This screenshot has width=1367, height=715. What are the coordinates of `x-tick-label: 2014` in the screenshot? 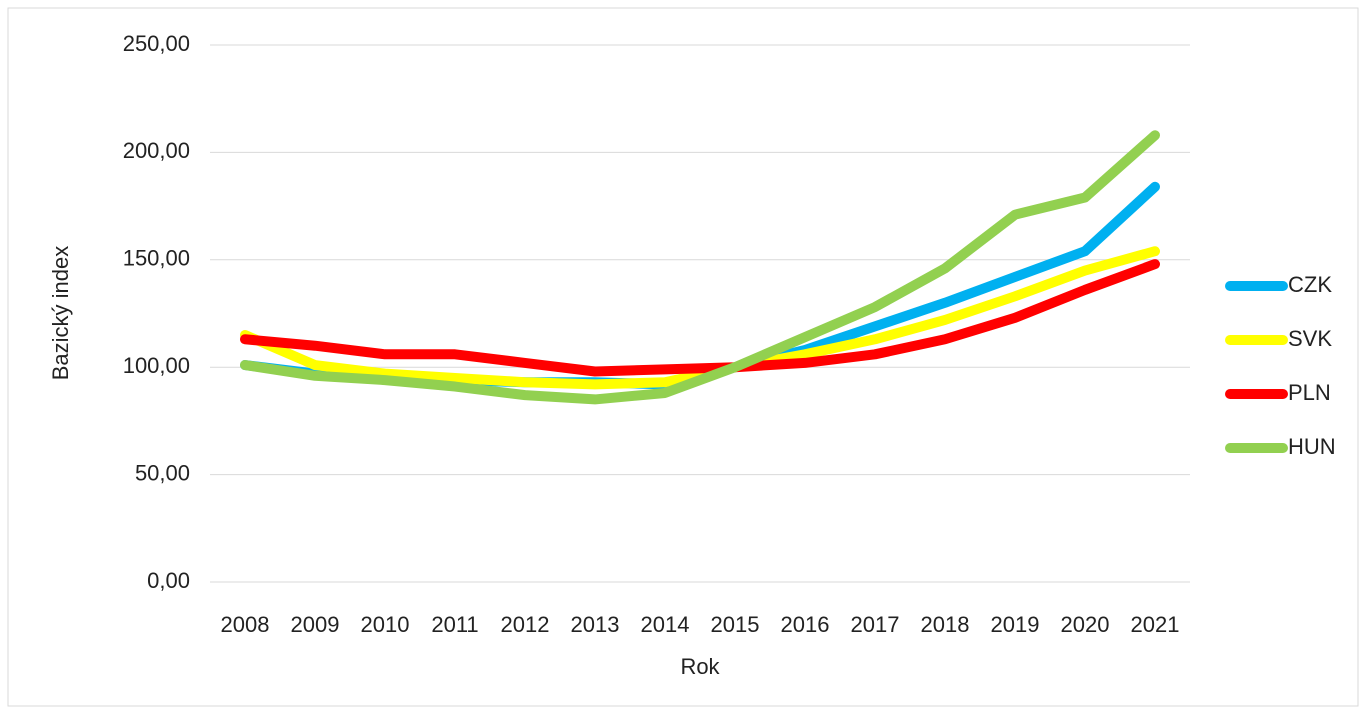 It's located at (665, 624).